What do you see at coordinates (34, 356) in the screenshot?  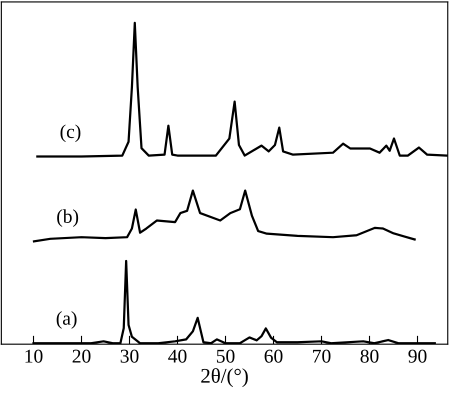 I see `x-tick-label: 10` at bounding box center [34, 356].